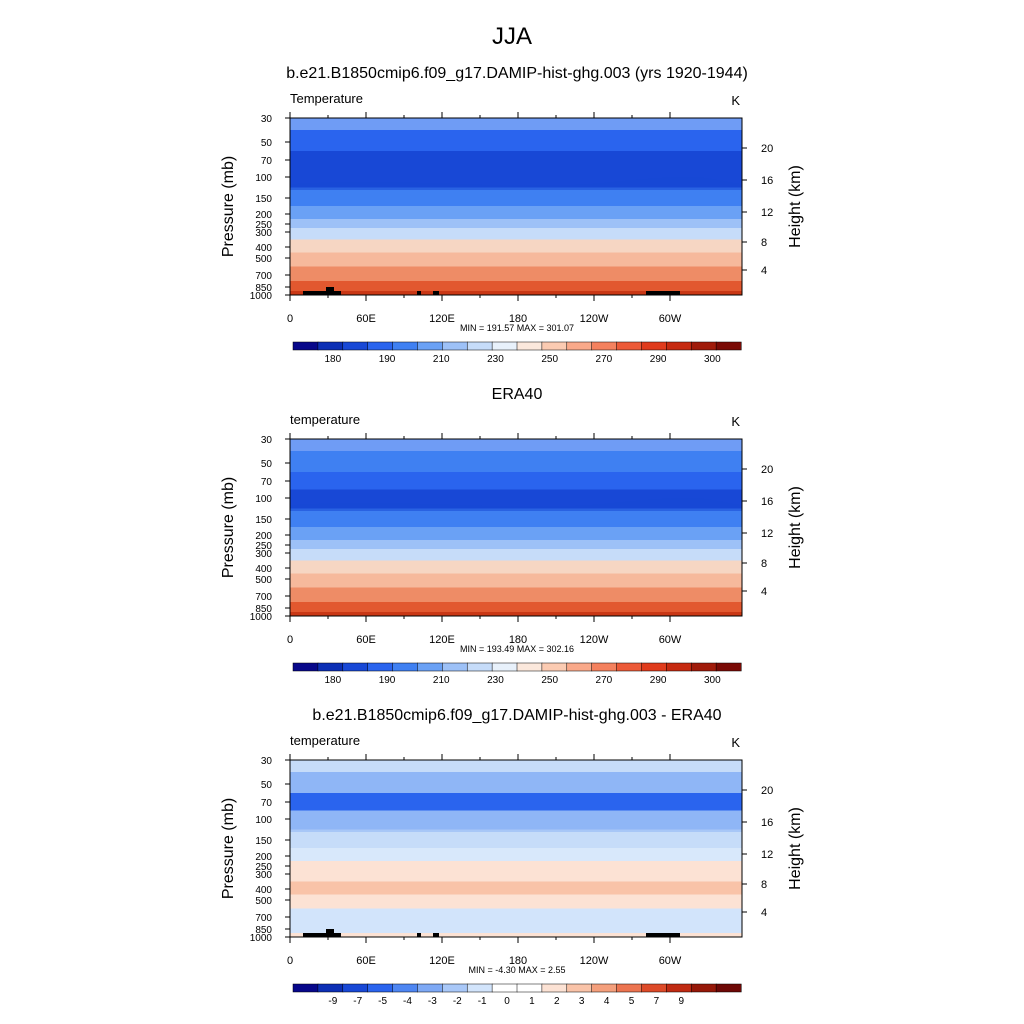 This screenshot has height=1024, width=1024. I want to click on height-tick-label: 16, so click(767, 181).